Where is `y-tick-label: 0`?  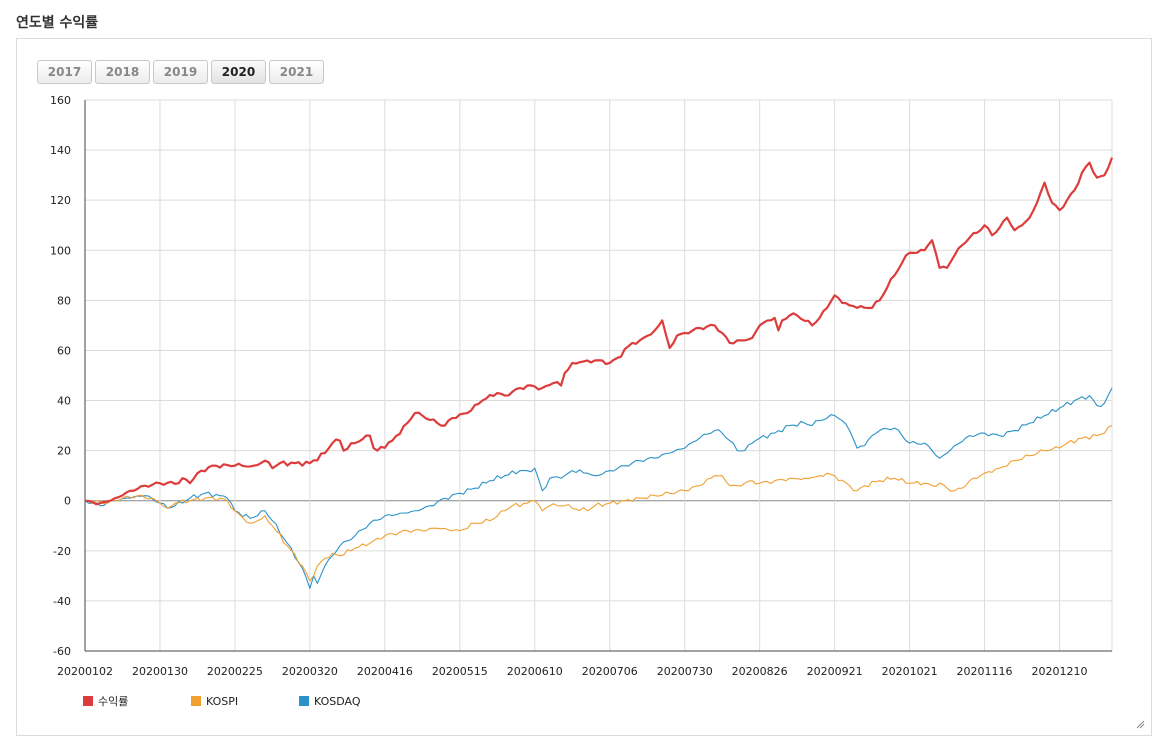 y-tick-label: 0 is located at coordinates (67, 501).